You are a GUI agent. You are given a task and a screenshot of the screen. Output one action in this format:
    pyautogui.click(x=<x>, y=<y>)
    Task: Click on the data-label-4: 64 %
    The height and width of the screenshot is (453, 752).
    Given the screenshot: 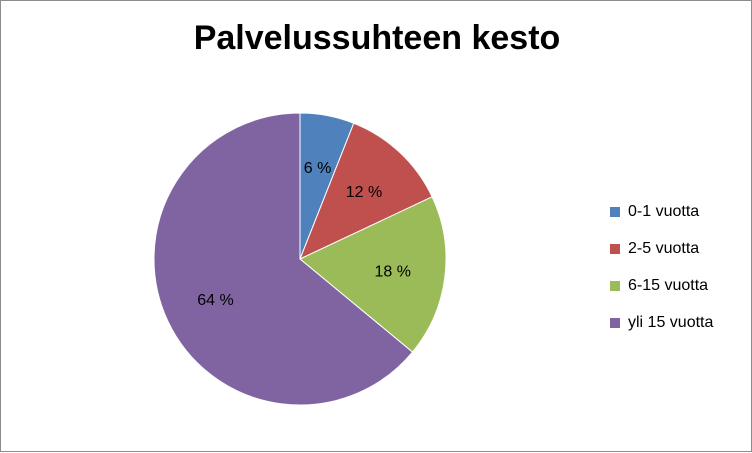 What is the action you would take?
    pyautogui.click(x=215, y=300)
    